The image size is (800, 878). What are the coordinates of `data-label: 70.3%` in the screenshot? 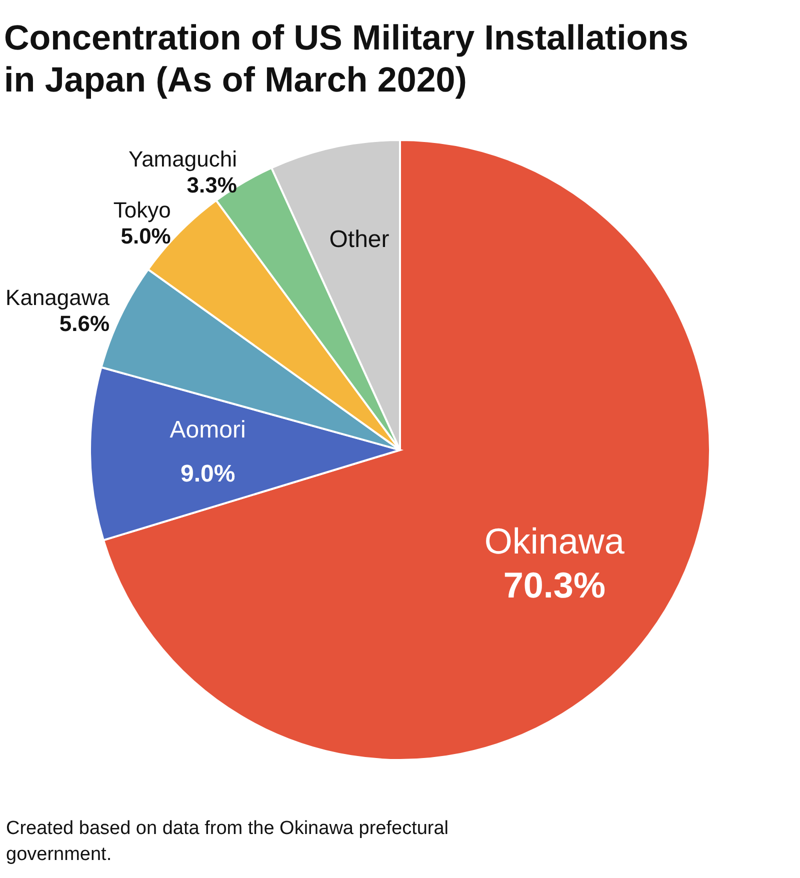 It's located at (554, 585).